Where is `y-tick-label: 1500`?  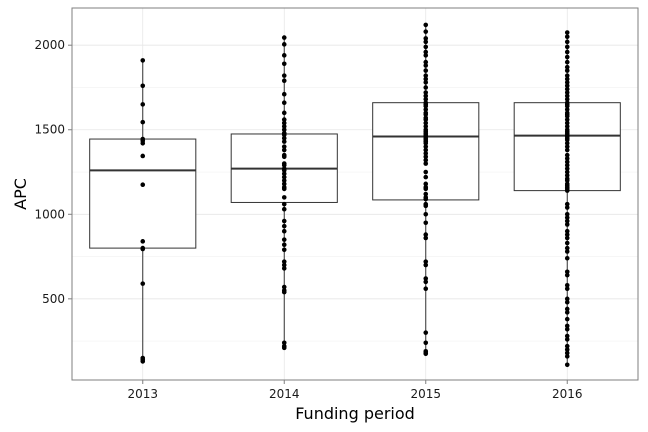 y-tick-label: 1500 is located at coordinates (49, 130).